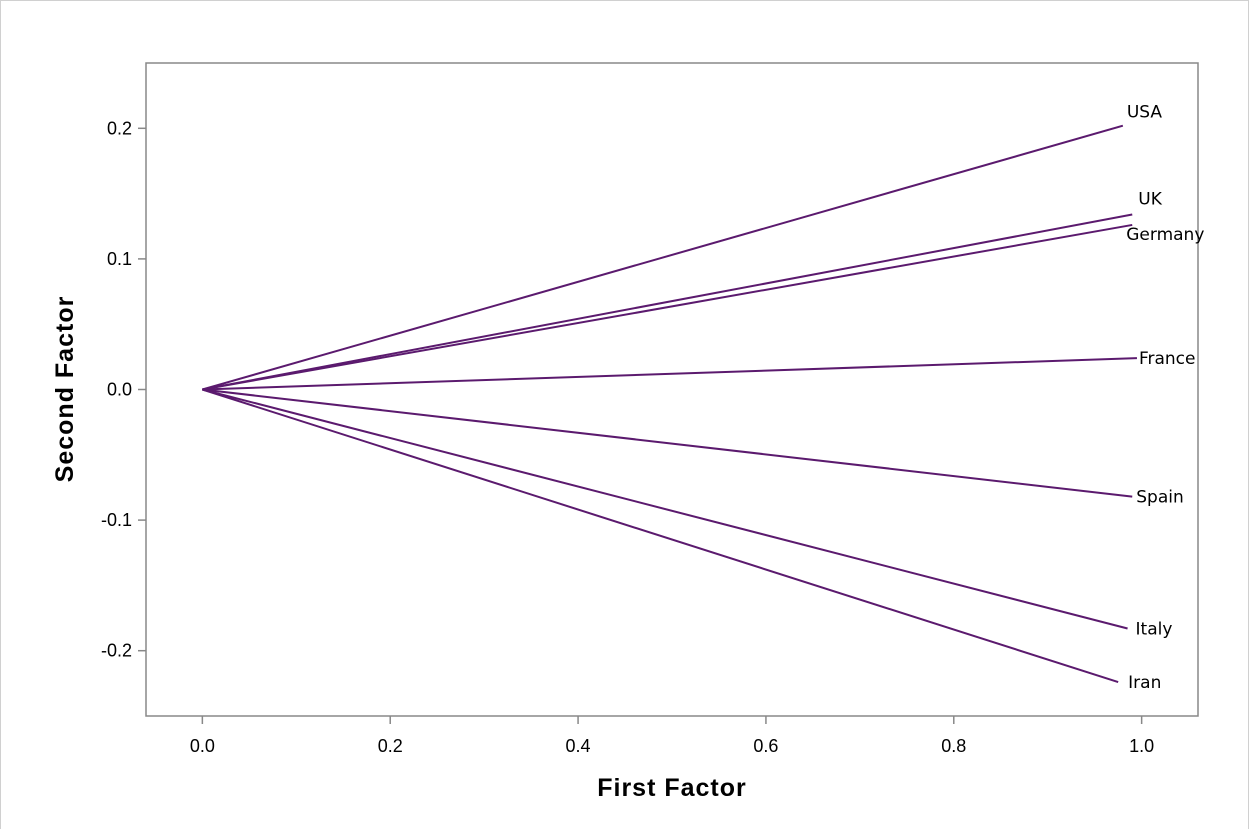  Describe the element at coordinates (1145, 113) in the screenshot. I see `point-label-usa: USA` at that location.